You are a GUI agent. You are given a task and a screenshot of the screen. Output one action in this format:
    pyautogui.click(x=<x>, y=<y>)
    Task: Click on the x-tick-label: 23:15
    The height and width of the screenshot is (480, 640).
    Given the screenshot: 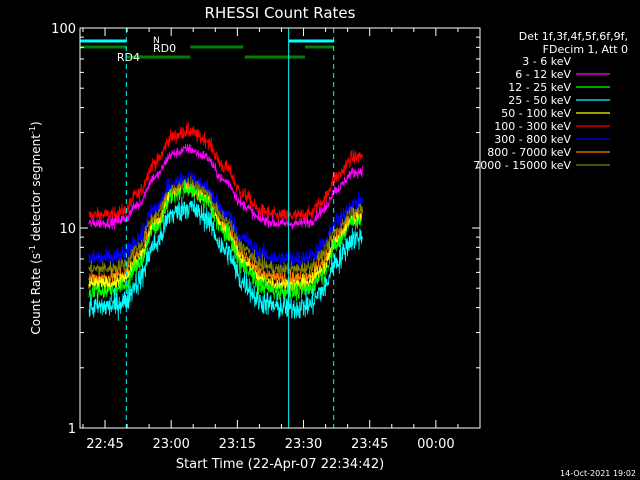 What is the action you would take?
    pyautogui.click(x=237, y=444)
    